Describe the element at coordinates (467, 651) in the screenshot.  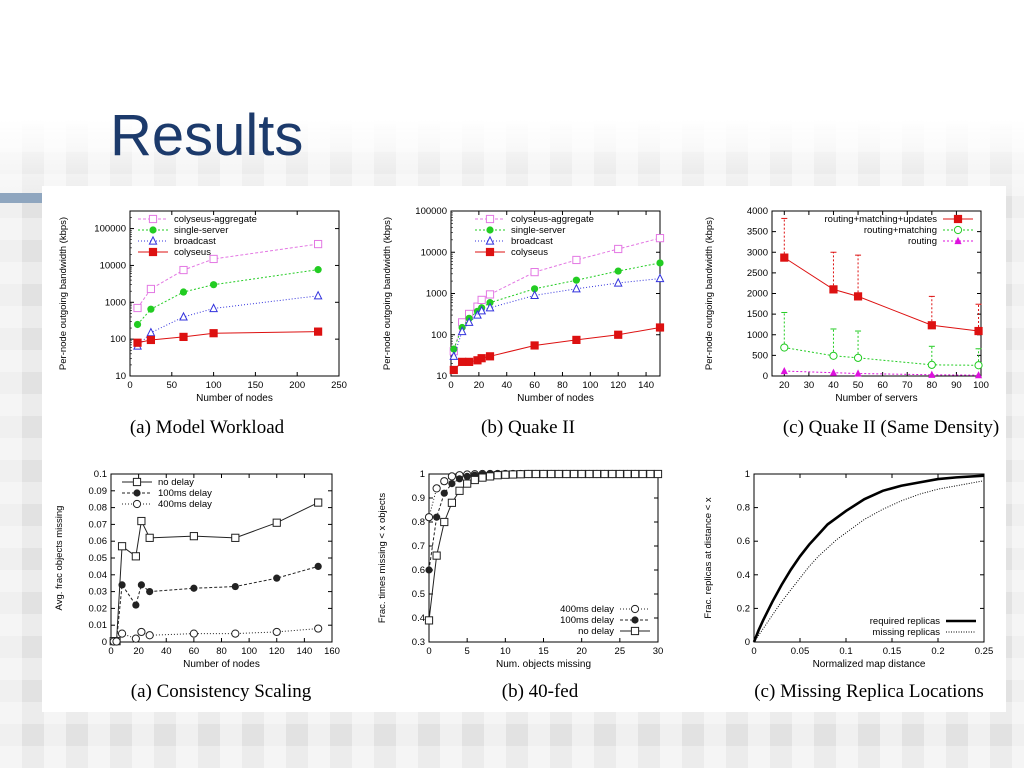
I see `x-tick-label: 5` at that location.